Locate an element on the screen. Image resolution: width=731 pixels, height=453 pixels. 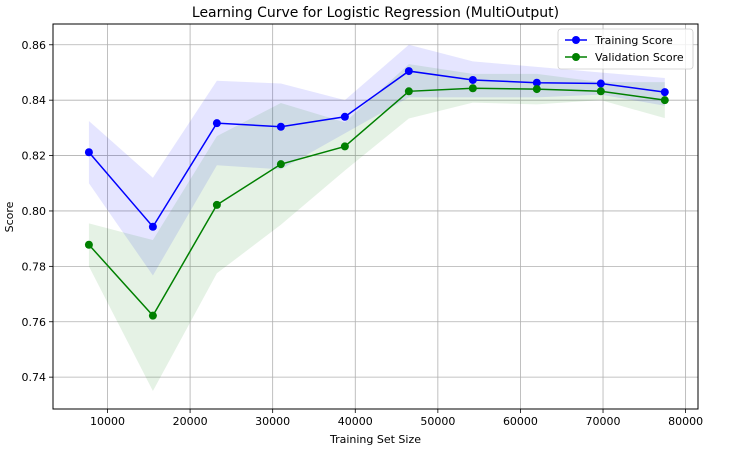
x-tick-label: 70000 is located at coordinates (603, 421).